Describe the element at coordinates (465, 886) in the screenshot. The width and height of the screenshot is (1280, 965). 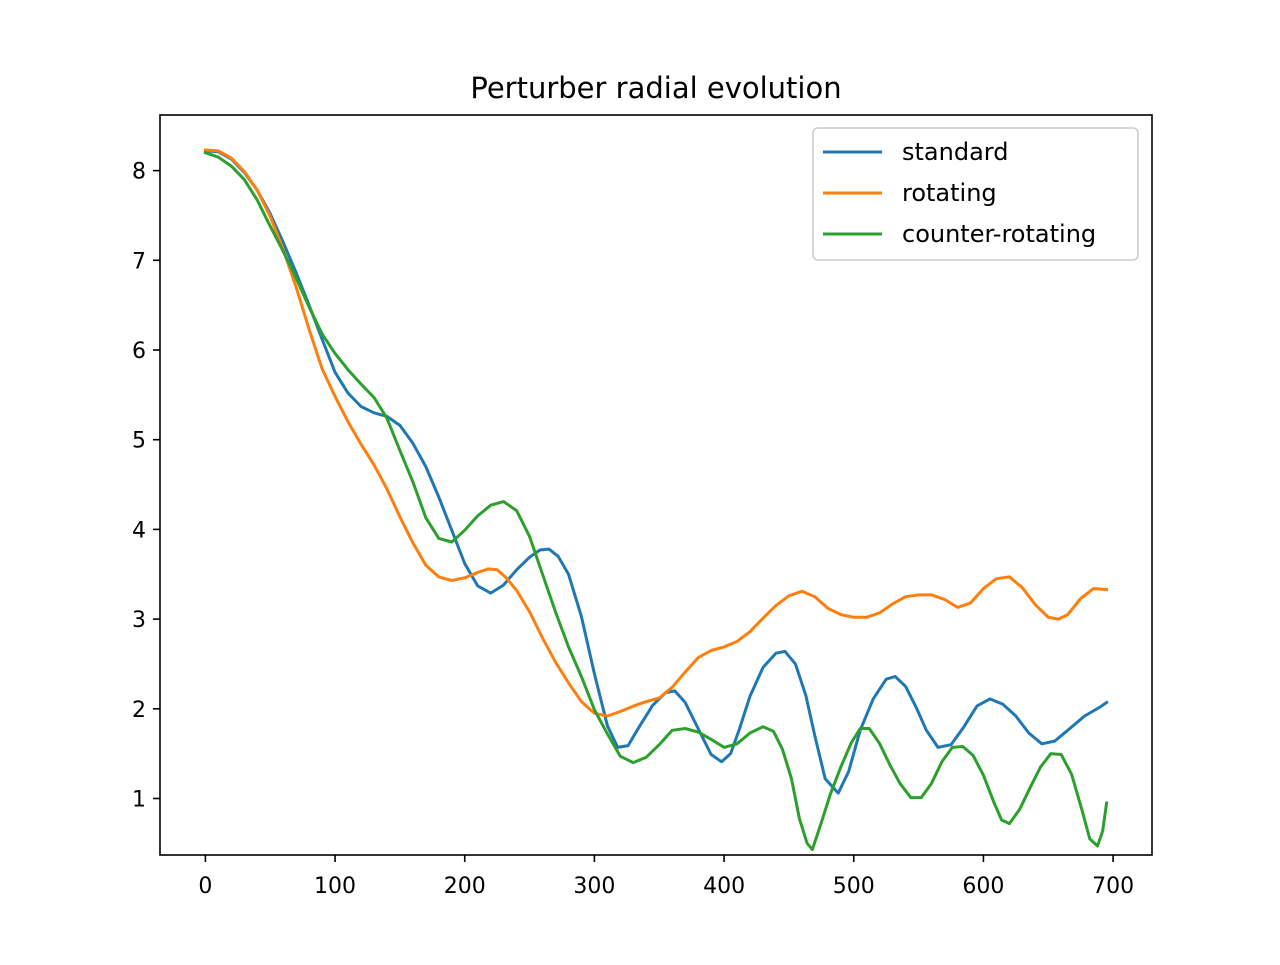
I see `x-tick-label: 200` at that location.